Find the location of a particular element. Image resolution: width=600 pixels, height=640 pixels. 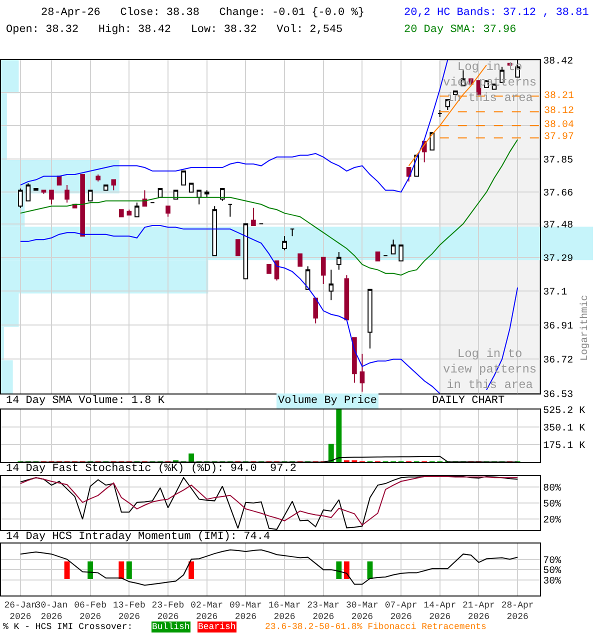

x-tick-label: 30-Mar 2026 is located at coordinates (362, 611).